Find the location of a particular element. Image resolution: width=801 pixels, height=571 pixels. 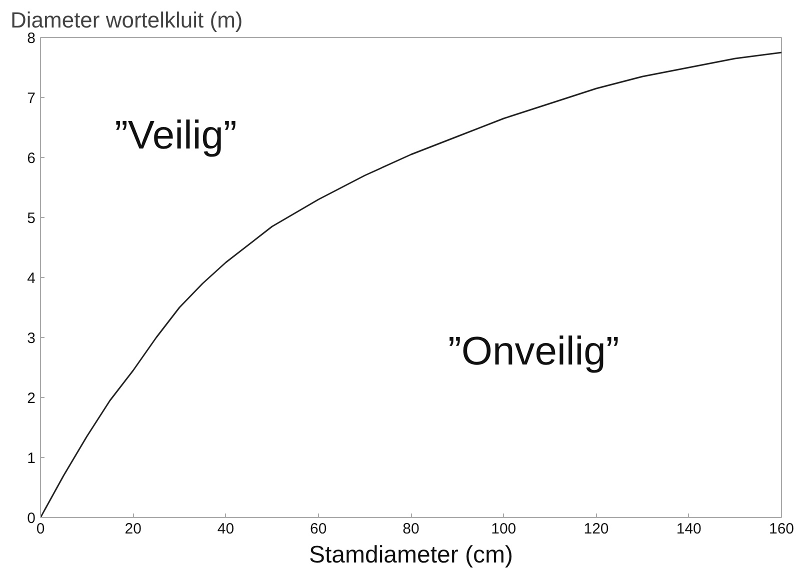

y-tick-label: 8 is located at coordinates (31, 38).